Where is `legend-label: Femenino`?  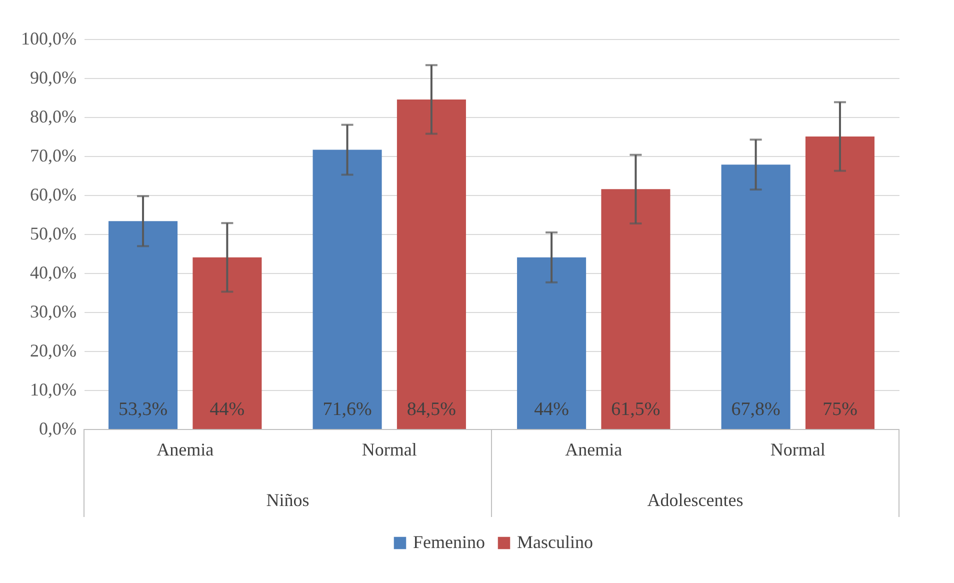 legend-label: Femenino is located at coordinates (449, 542).